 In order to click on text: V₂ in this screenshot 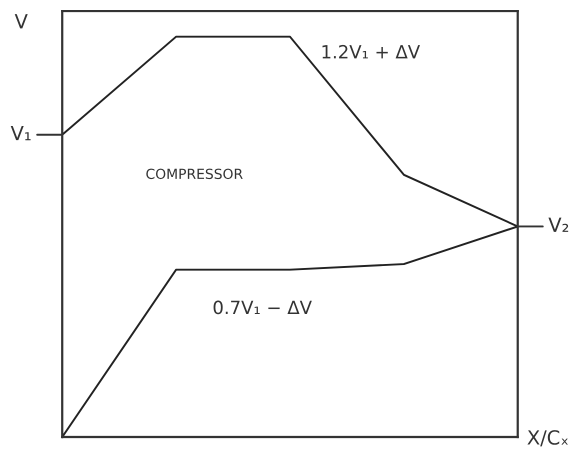, I will do `click(558, 225)`.